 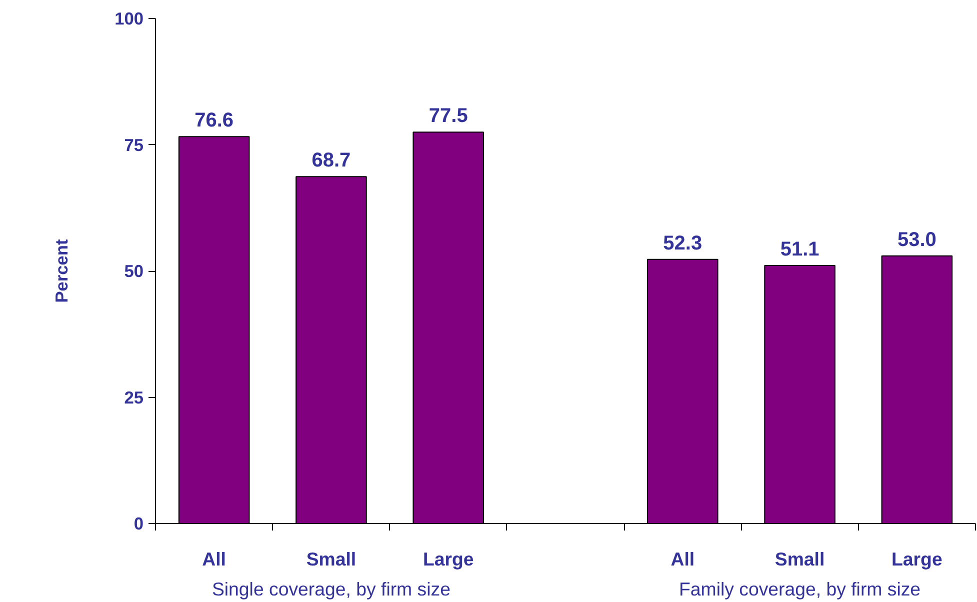 What do you see at coordinates (139, 524) in the screenshot?
I see `y-tick-label: 0` at bounding box center [139, 524].